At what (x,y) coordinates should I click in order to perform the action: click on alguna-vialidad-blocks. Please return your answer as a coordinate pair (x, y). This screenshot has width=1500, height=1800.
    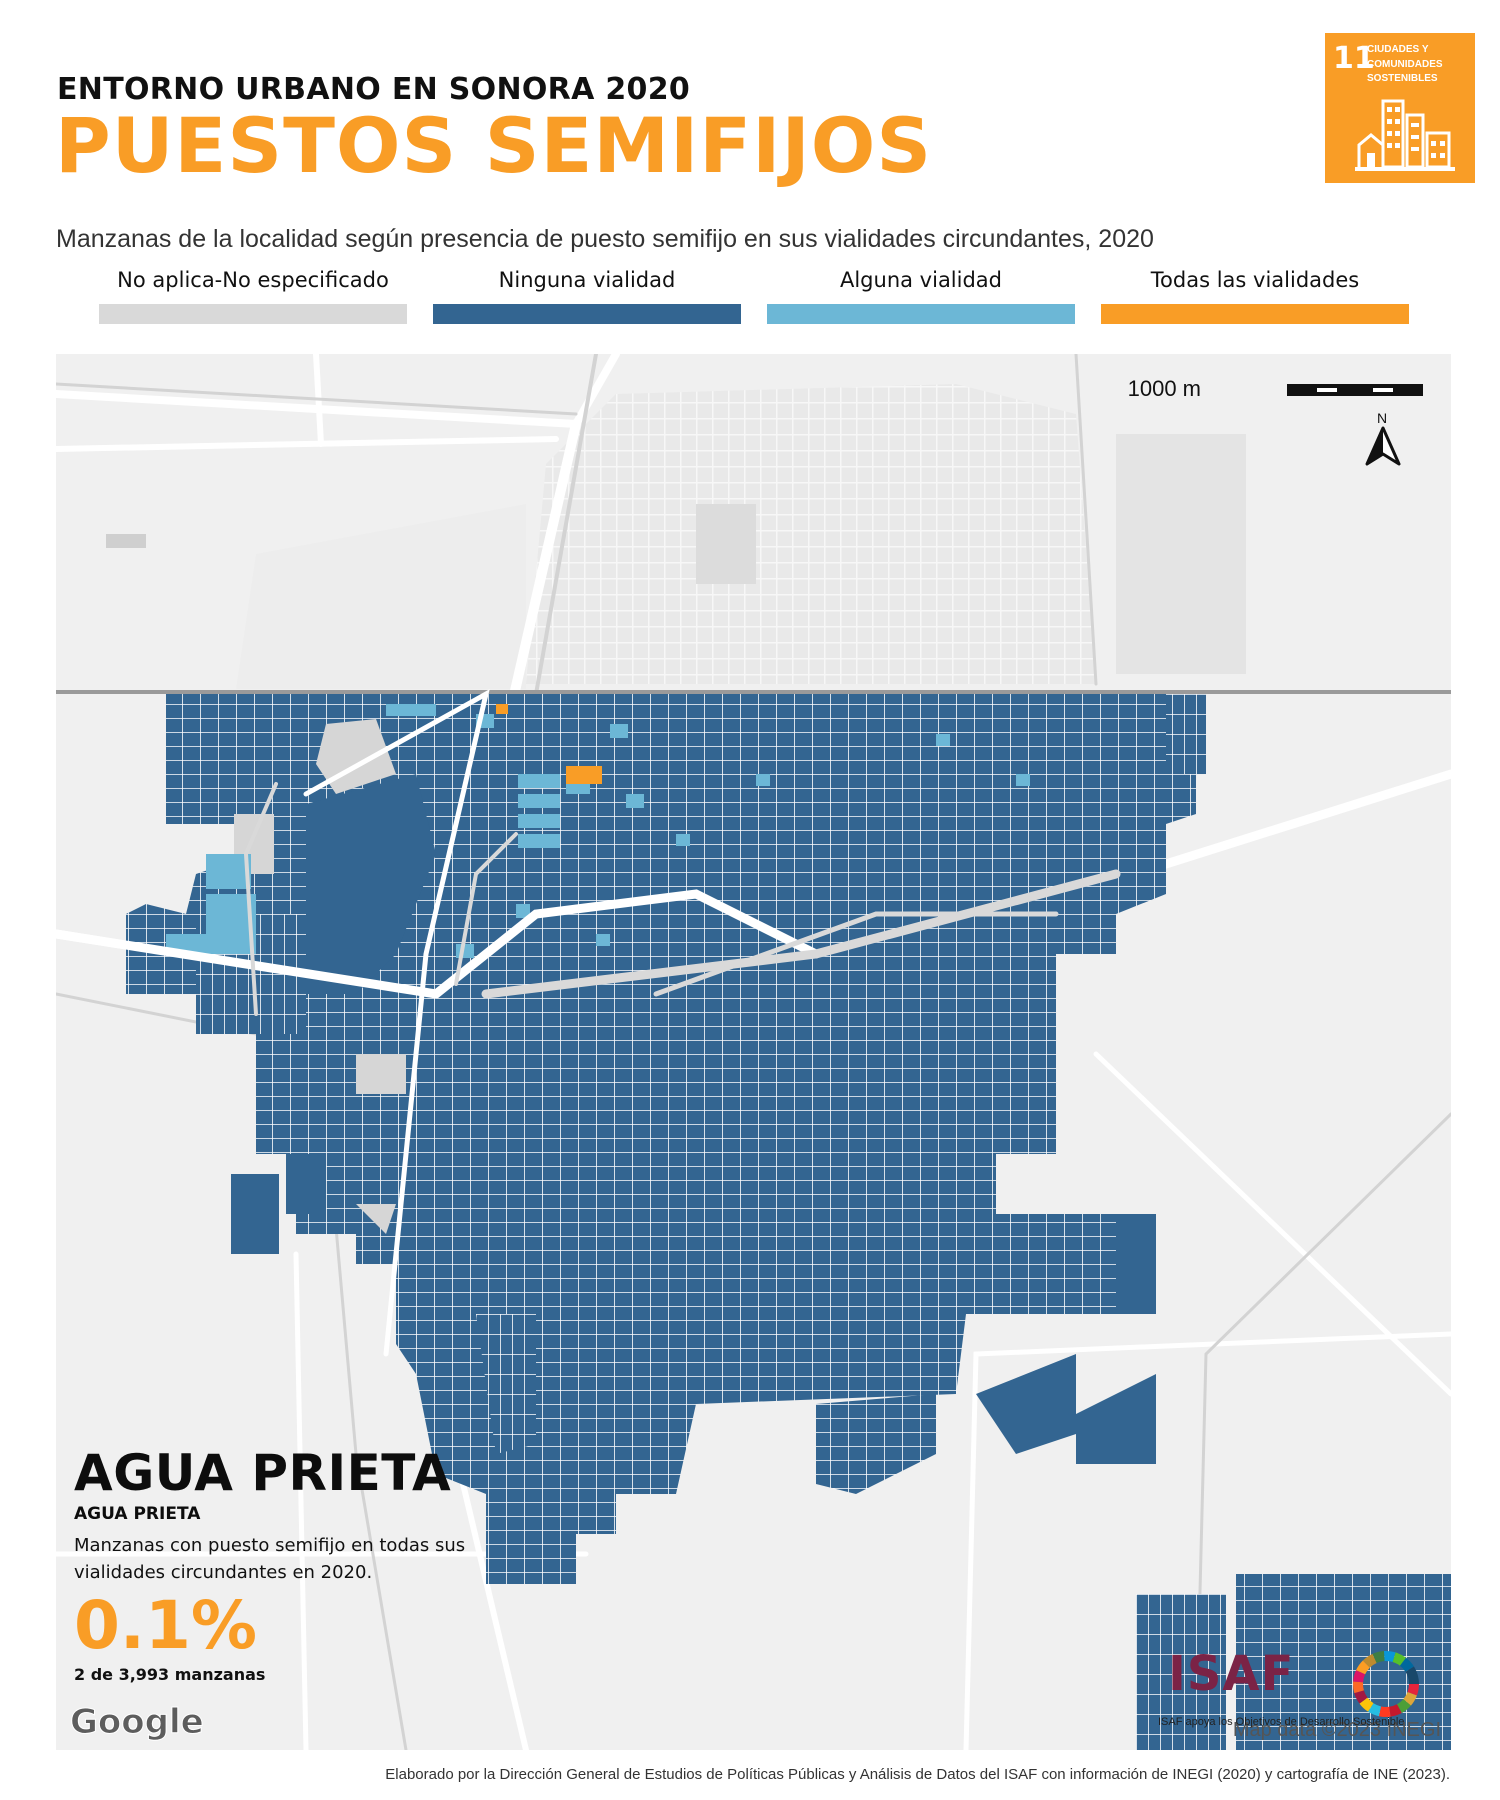
    Looking at the image, I should click on (598, 831).